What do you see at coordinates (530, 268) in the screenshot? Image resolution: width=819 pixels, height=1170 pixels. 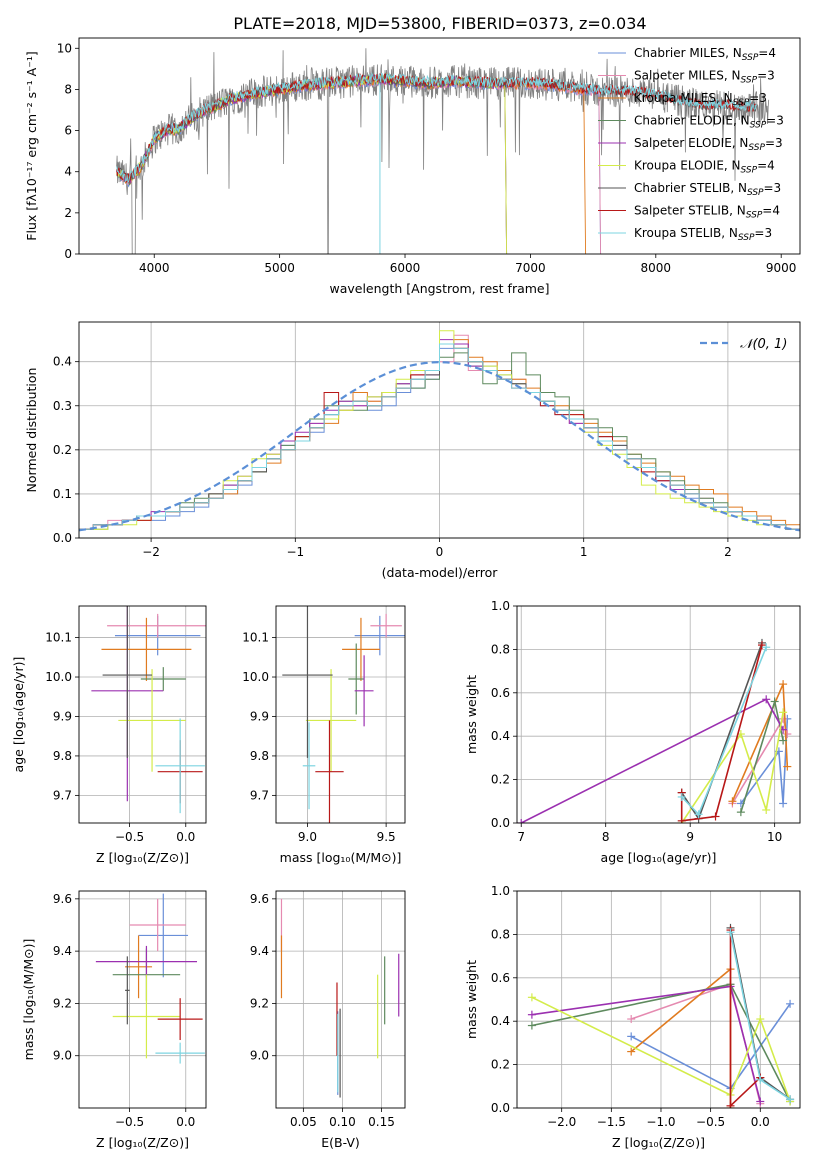 I see `x-tick-label: 7000` at bounding box center [530, 268].